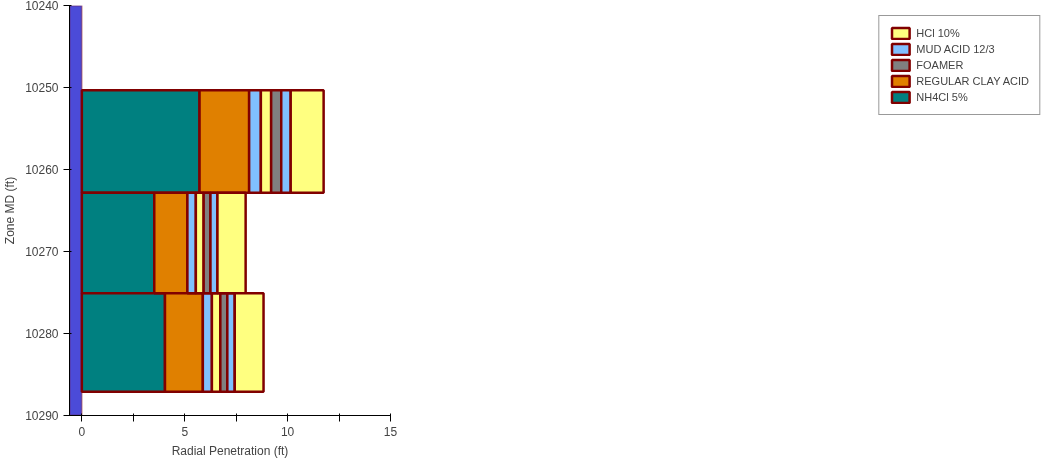 Image resolution: width=1052 pixels, height=463 pixels. What do you see at coordinates (42, 416) in the screenshot?
I see `y-tick-label: 10290` at bounding box center [42, 416].